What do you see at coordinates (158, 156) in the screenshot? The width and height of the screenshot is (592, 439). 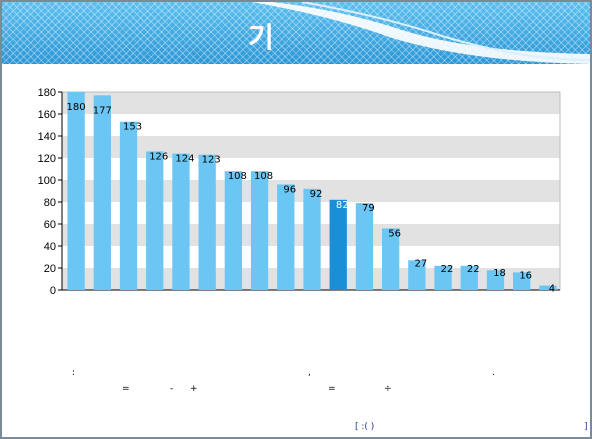 I see `data-label: 126` at bounding box center [158, 156].